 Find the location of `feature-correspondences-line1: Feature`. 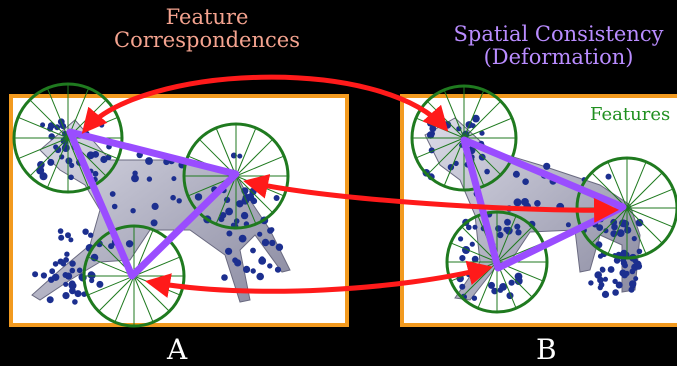

feature-correspondences-line1: Feature is located at coordinates (207, 17).